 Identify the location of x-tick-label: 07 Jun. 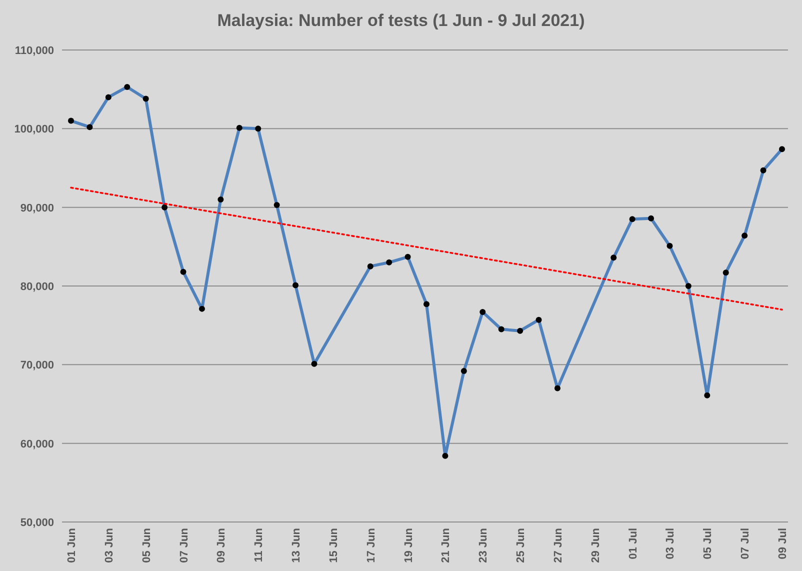
(184, 545).